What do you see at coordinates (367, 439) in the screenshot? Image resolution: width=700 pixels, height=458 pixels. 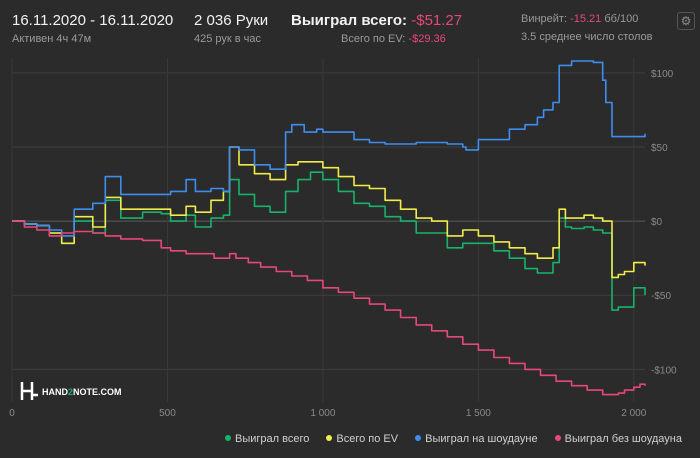 I see `legend-label-ev: Всего по EV` at bounding box center [367, 439].